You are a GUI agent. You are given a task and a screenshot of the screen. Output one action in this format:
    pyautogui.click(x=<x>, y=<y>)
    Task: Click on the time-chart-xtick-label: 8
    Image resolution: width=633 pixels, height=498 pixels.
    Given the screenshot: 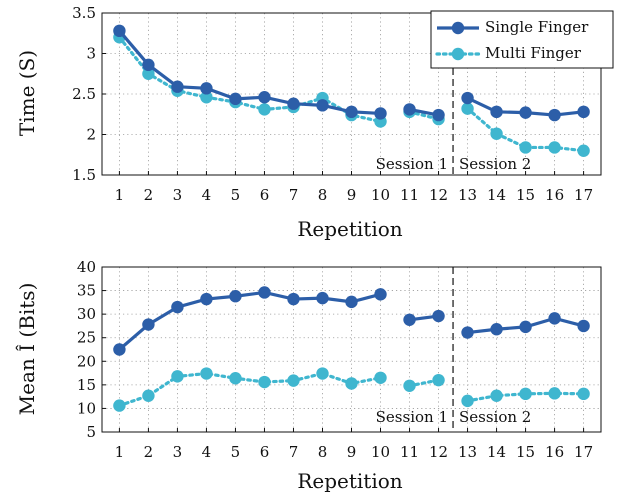 What is the action you would take?
    pyautogui.click(x=323, y=195)
    